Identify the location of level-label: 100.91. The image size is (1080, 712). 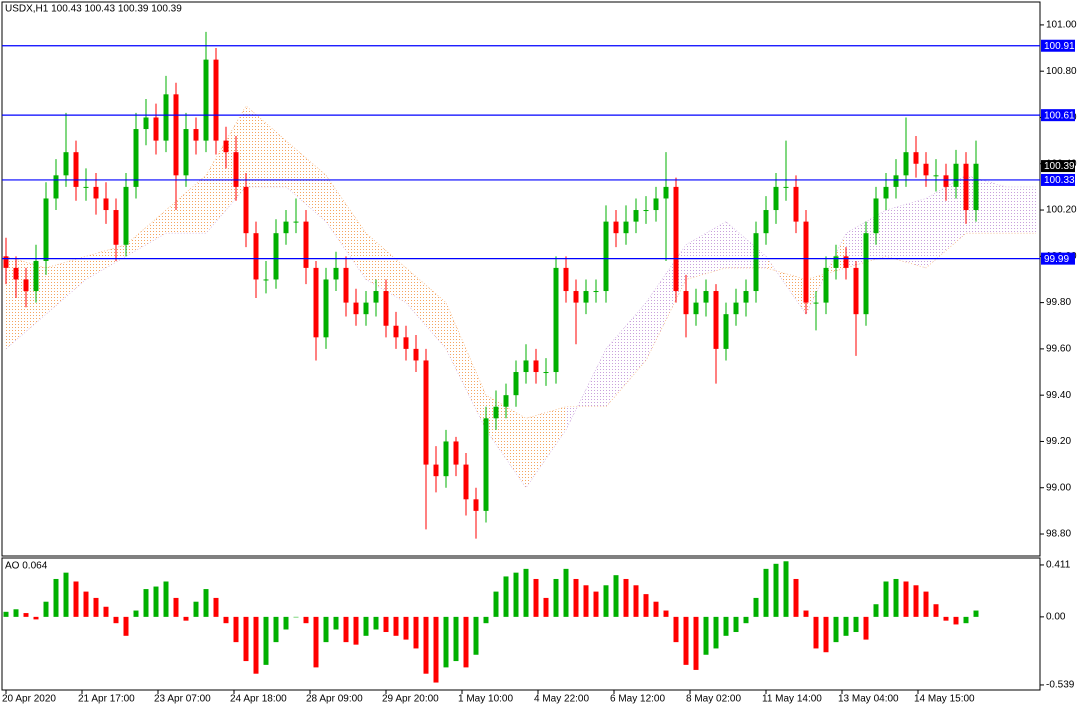
(1059, 46).